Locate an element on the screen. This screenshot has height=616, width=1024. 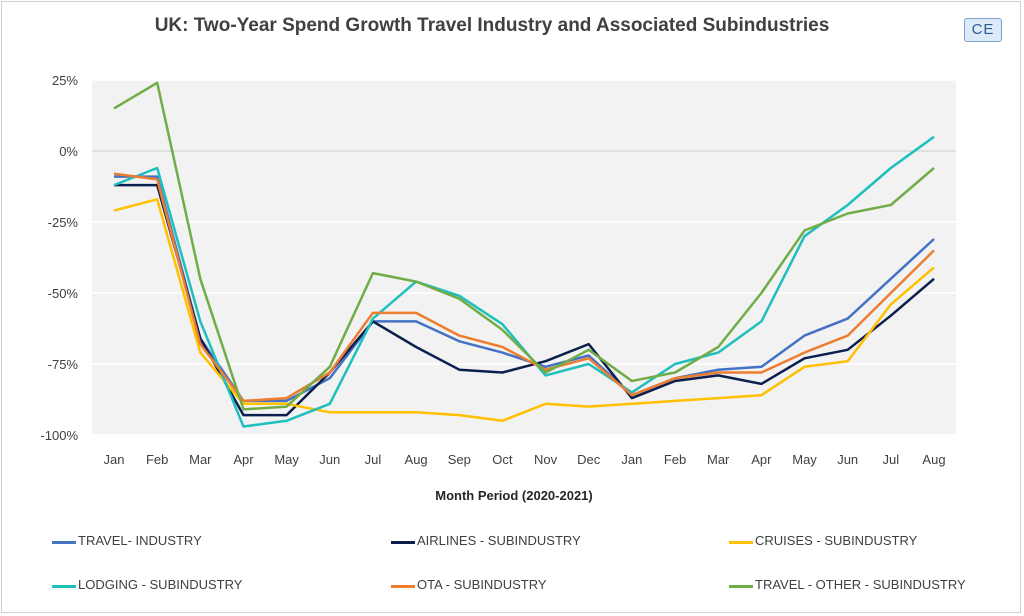
y-tick-label: -50% is located at coordinates (63, 293).